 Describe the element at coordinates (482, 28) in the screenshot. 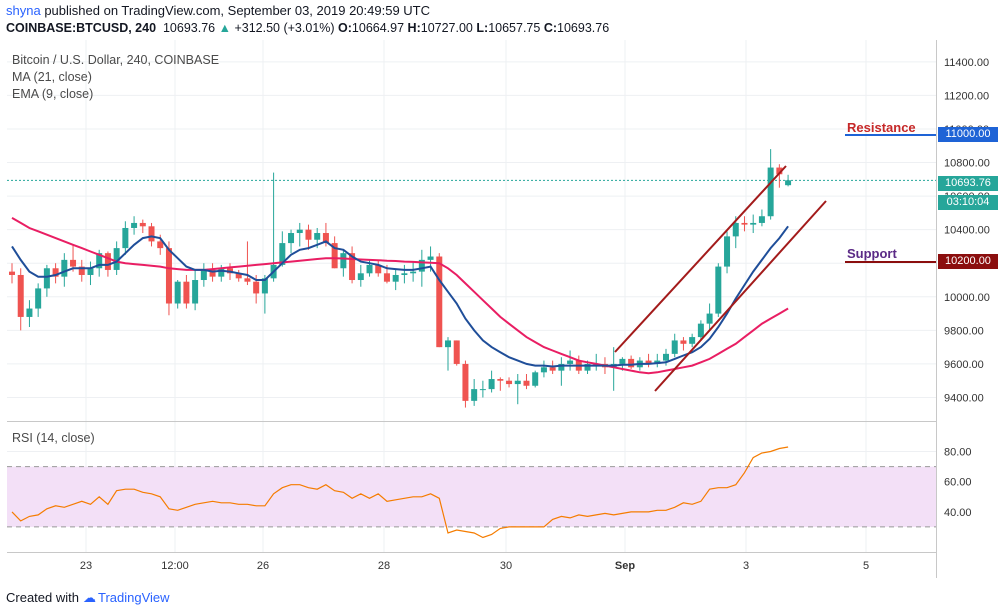

I see `low-label: L:` at that location.